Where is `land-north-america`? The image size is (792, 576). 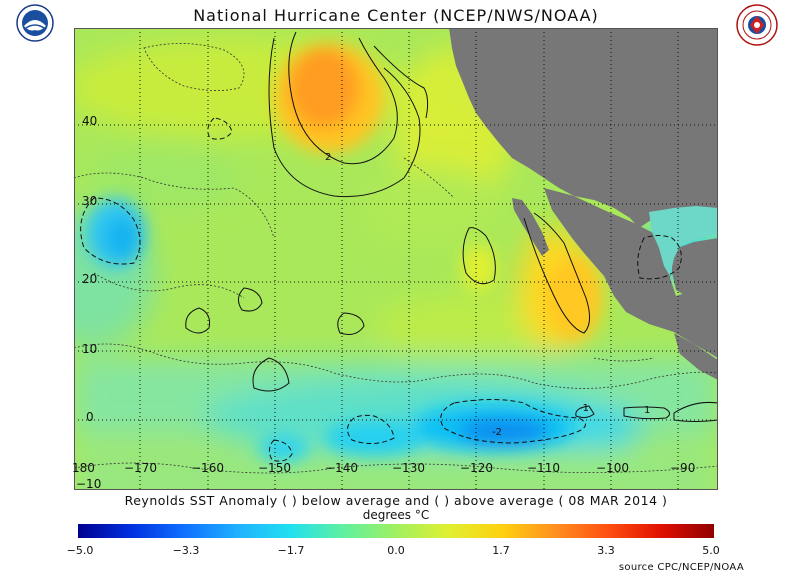
land-north-america is located at coordinates (583, 128).